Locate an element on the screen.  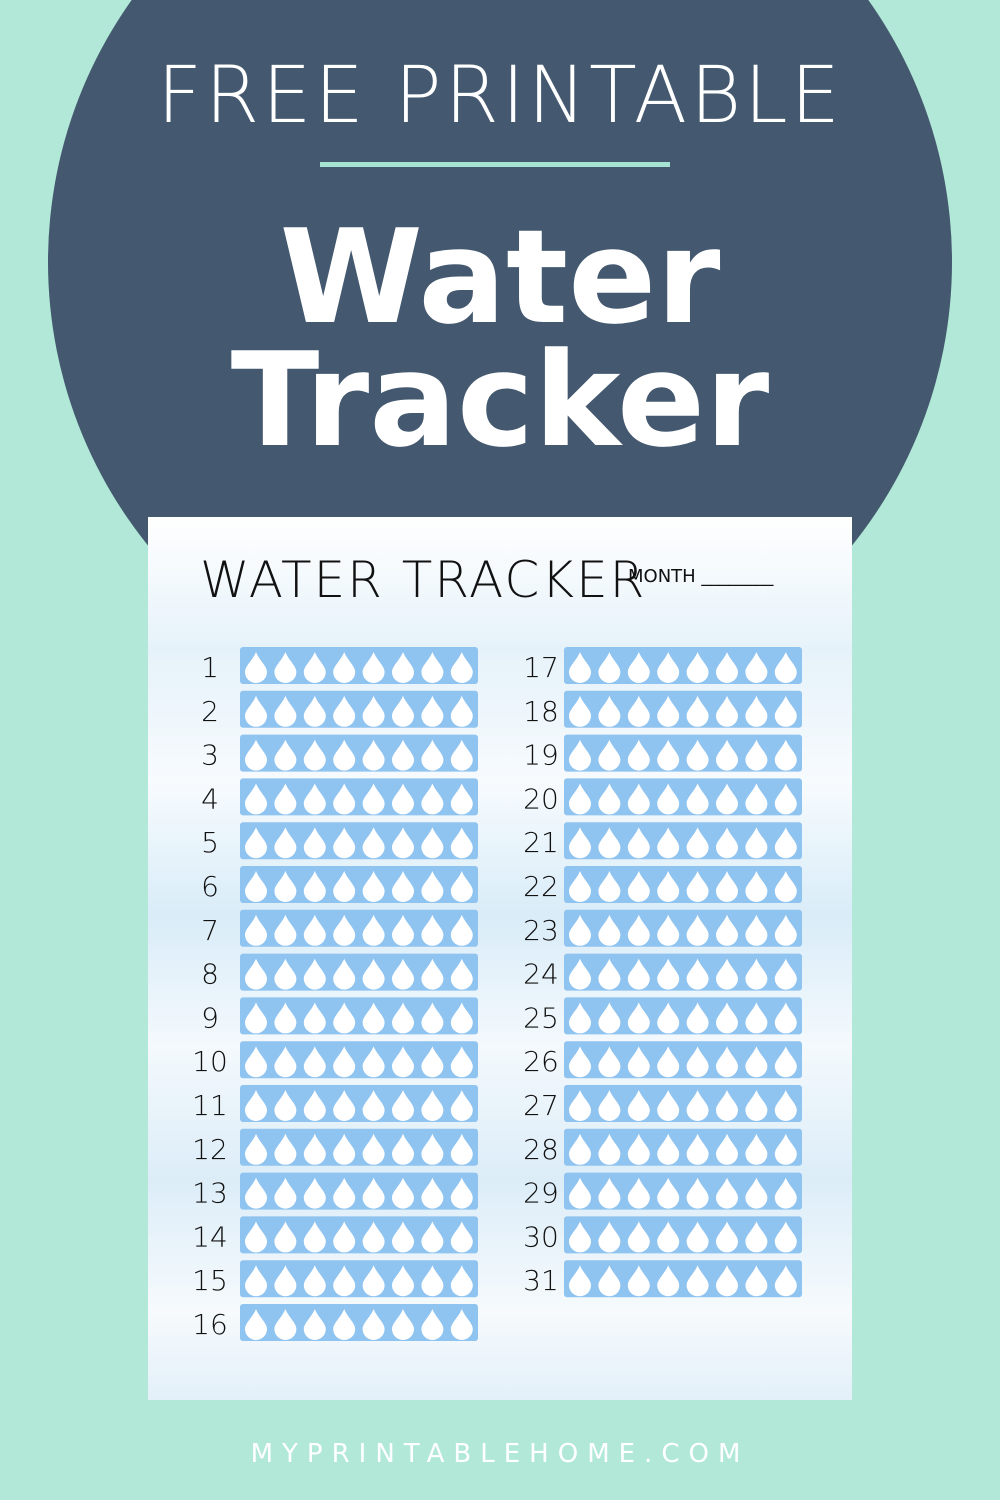
title-line2: Tracker is located at coordinates (500, 400).